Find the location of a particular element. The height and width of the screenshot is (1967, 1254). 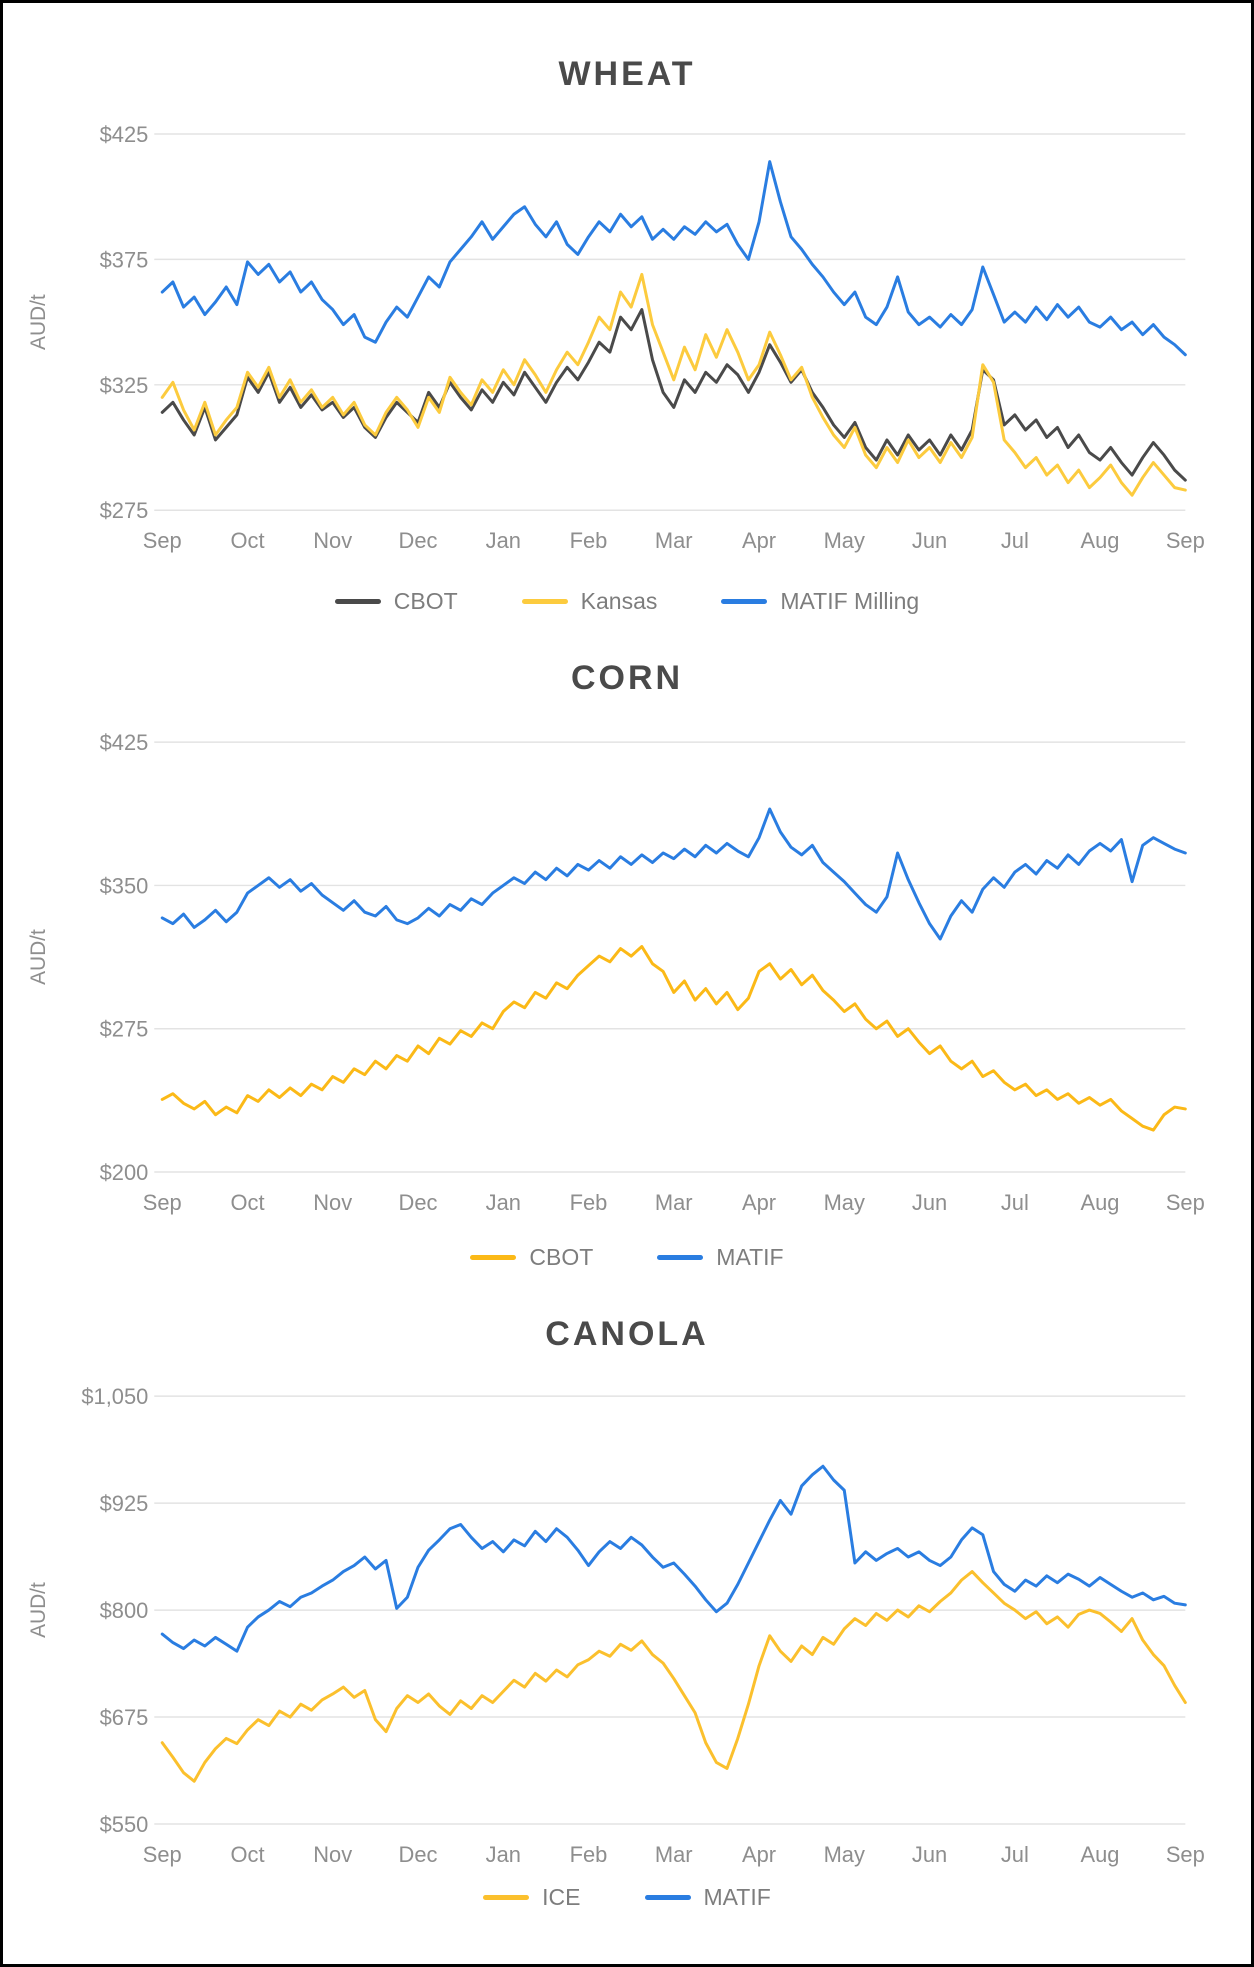

y-axis-tick-label: $675 is located at coordinates (124, 1717).